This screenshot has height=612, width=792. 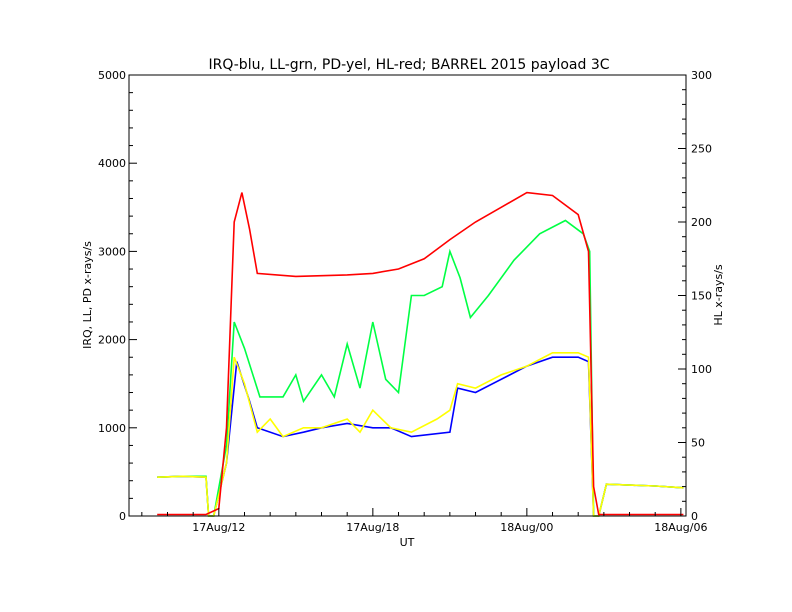 I want to click on y-tick-label-right: 300, so click(x=701, y=75).